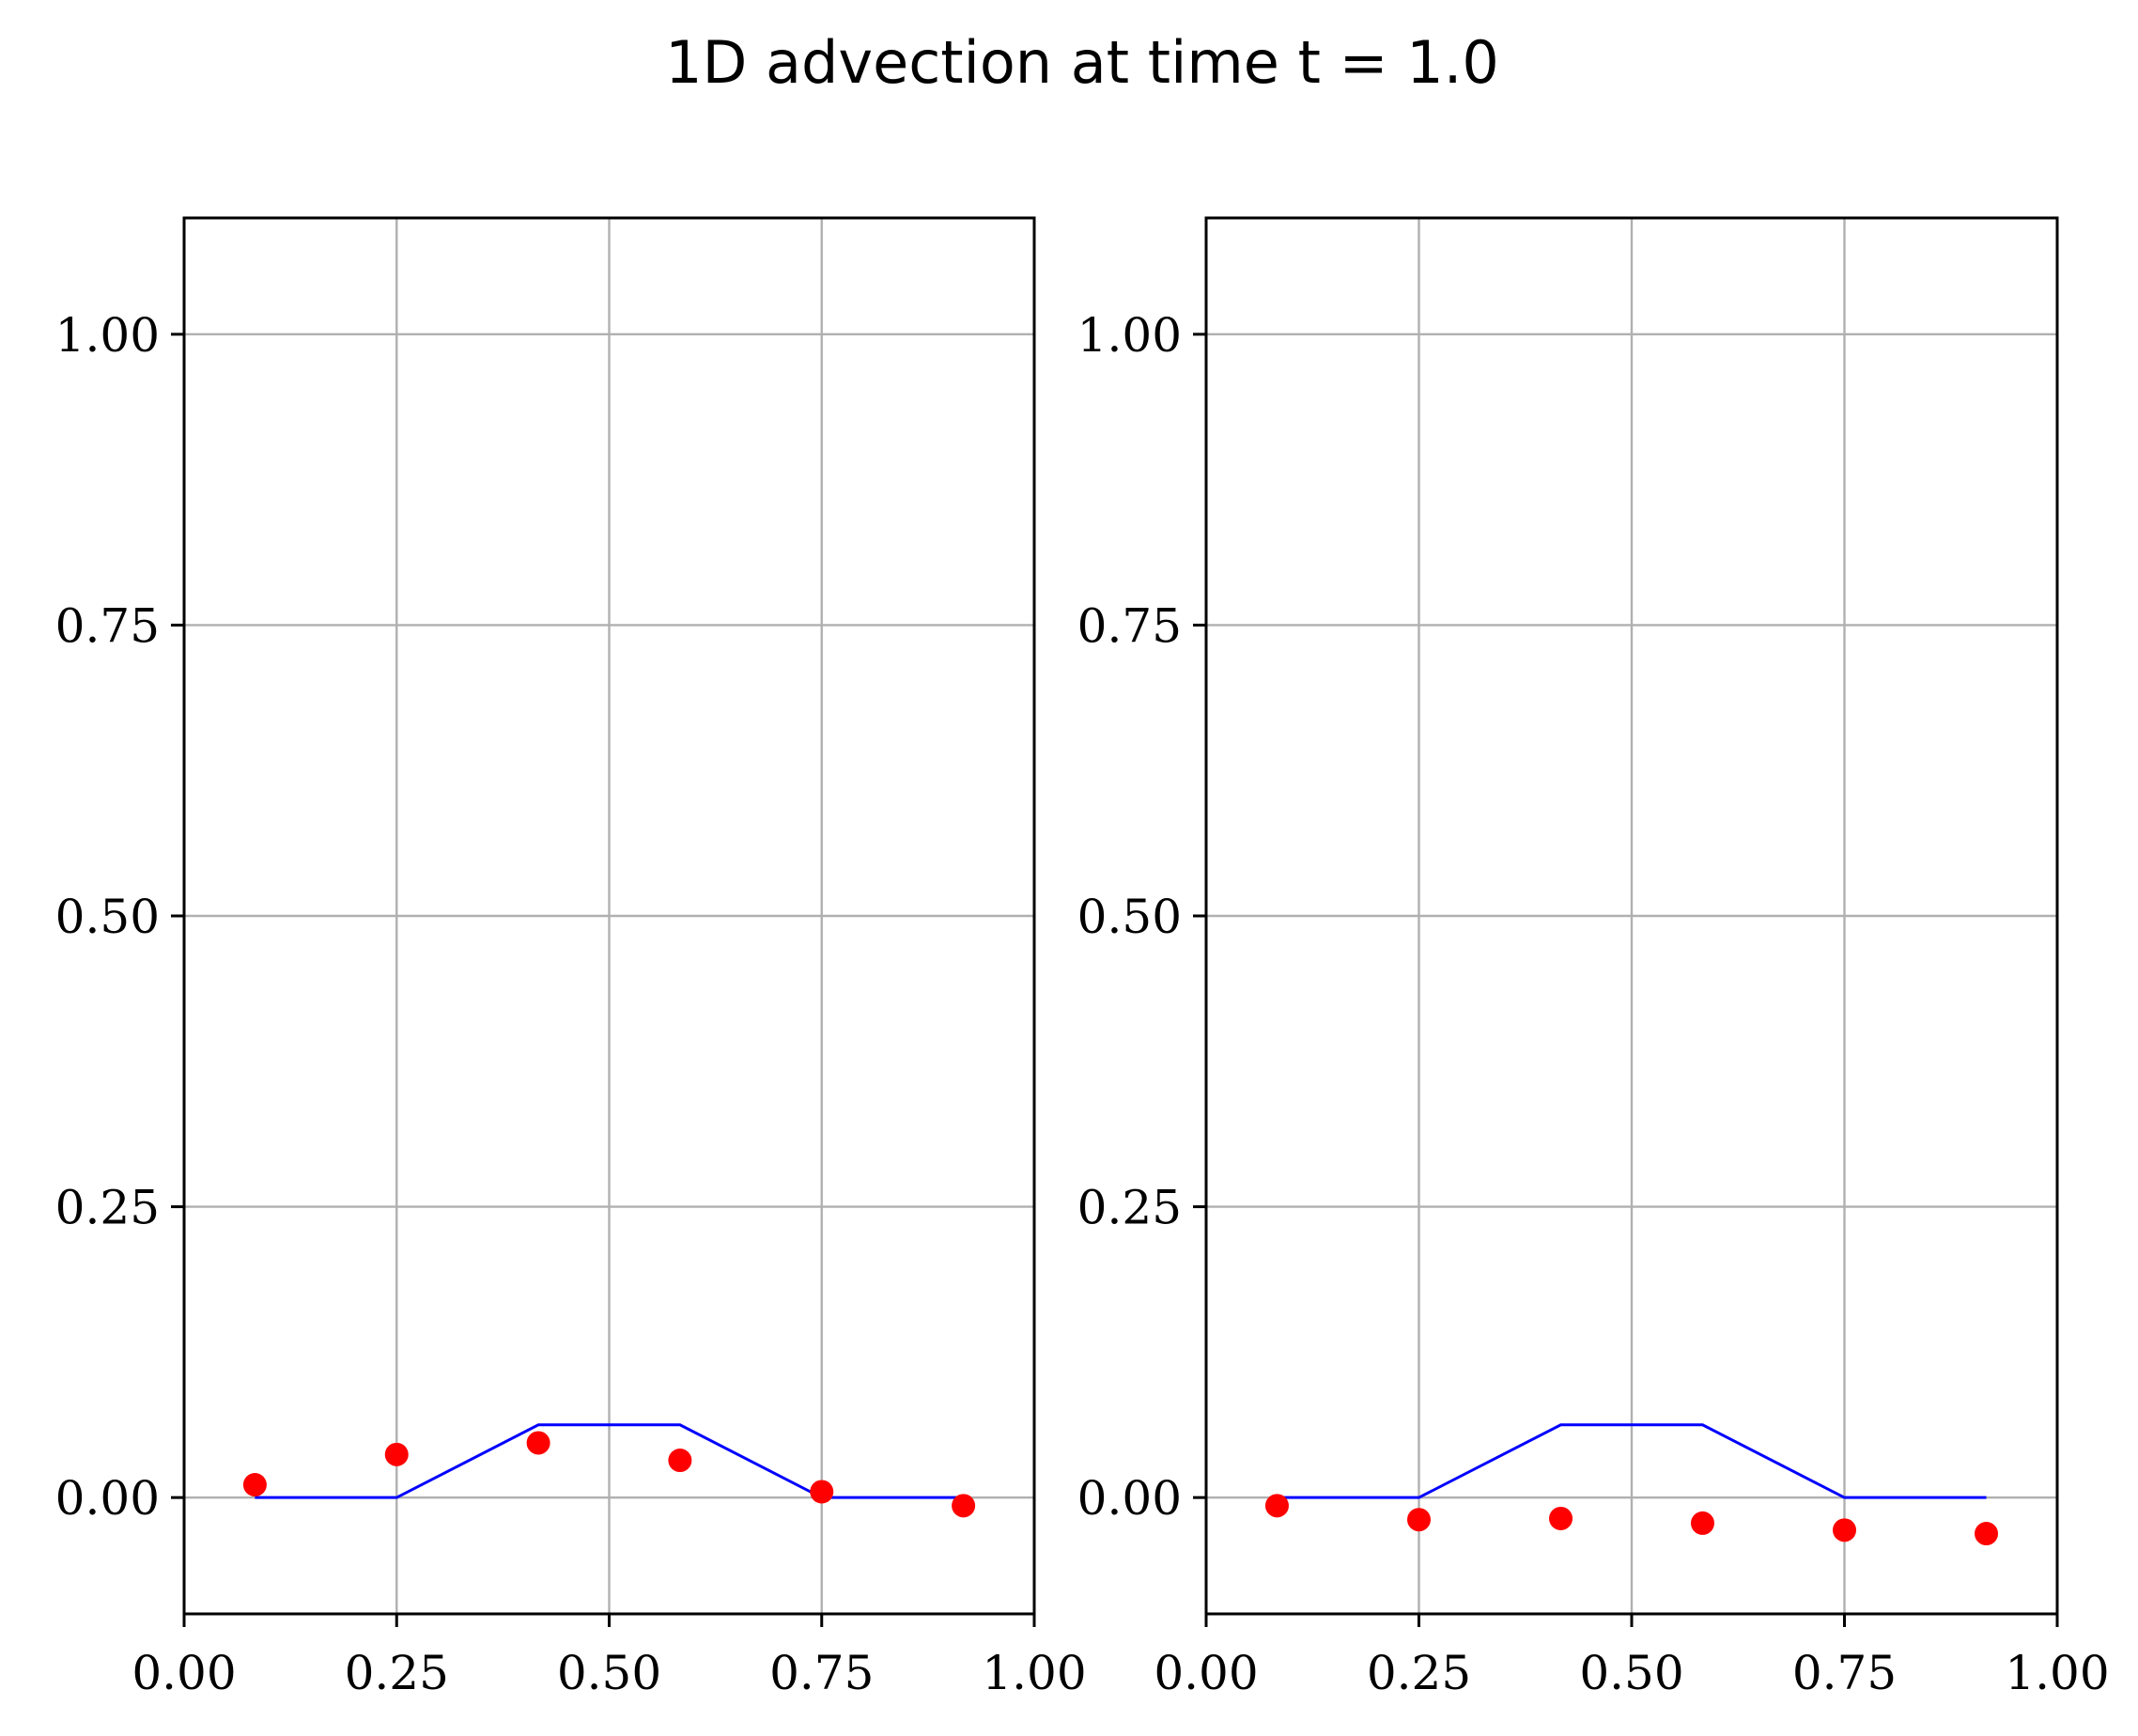 This screenshot has height=1736, width=2138. What do you see at coordinates (1082, 62) in the screenshot?
I see `figure-title: 1D advection at time t = 1.0` at bounding box center [1082, 62].